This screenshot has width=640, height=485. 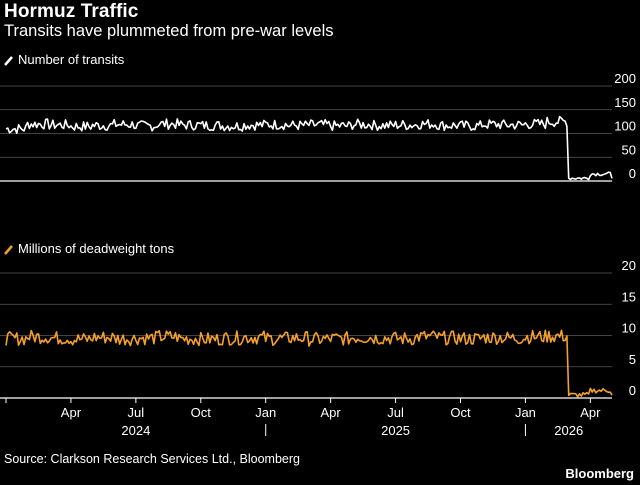 I want to click on transits-y-tick-label: 100, so click(x=625, y=126).